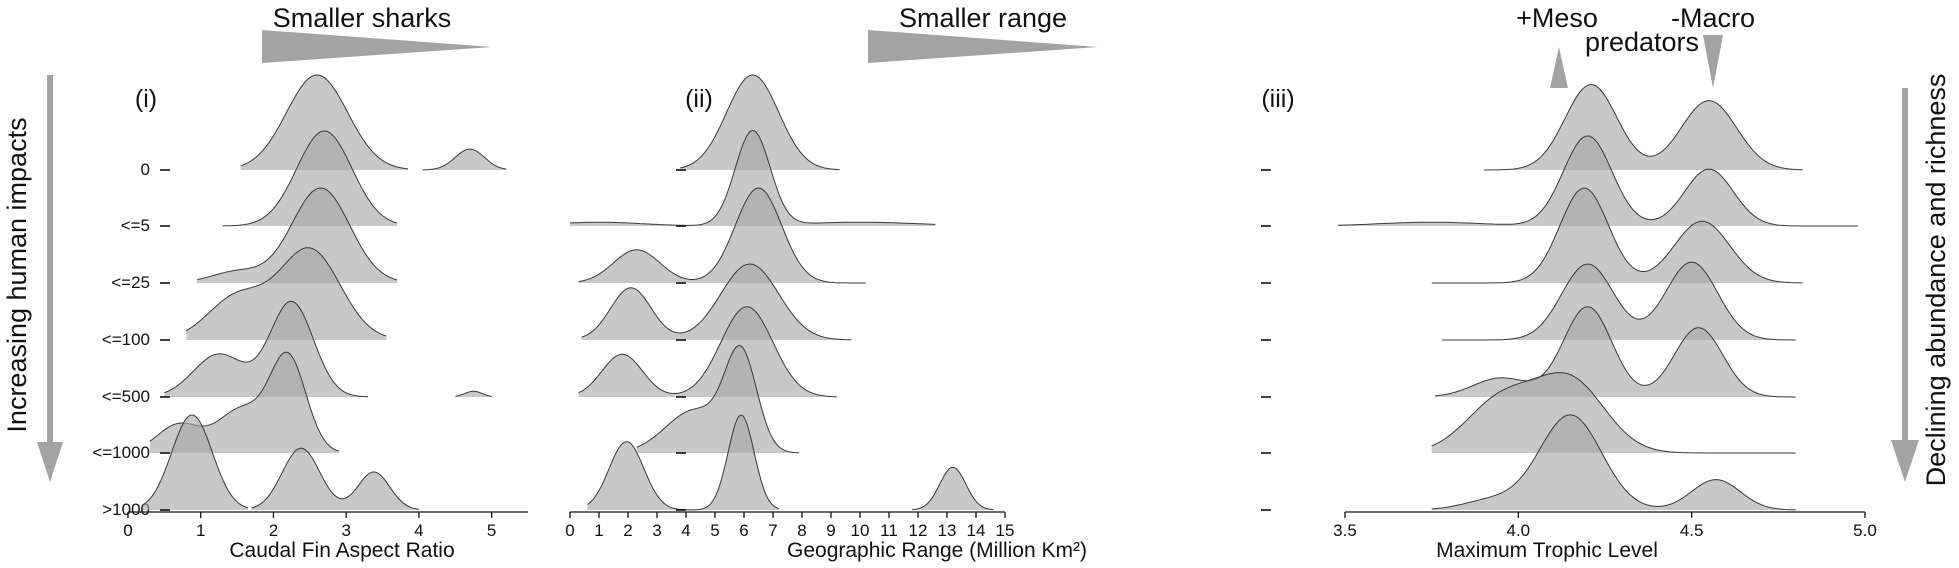  What do you see at coordinates (345, 530) in the screenshot?
I see `x-tick-label-panel1-3: 3` at bounding box center [345, 530].